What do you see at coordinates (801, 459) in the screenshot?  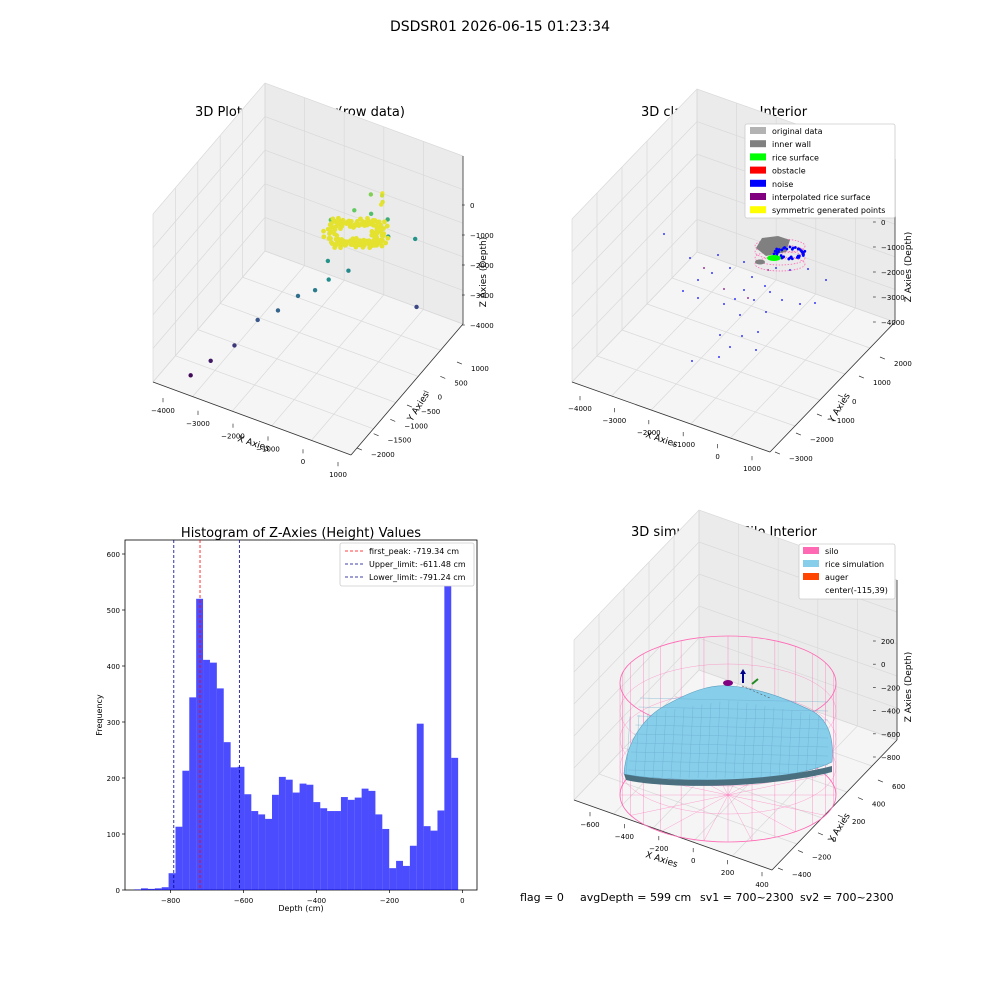 I see `tick-label: −3000` at bounding box center [801, 459].